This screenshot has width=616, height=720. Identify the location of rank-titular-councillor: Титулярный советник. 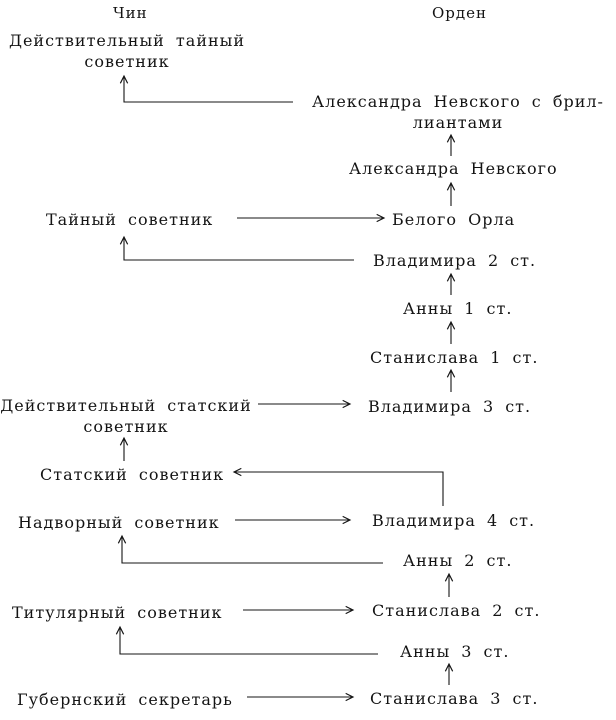
(117, 612).